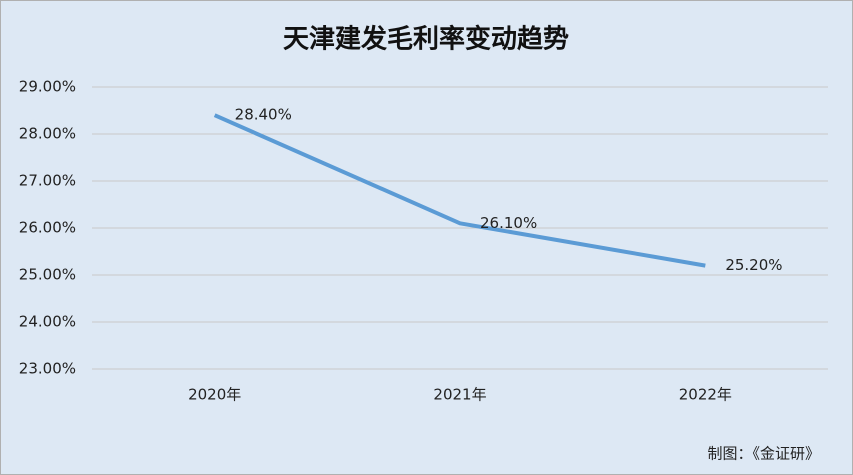 This screenshot has width=853, height=475. Describe the element at coordinates (459, 395) in the screenshot. I see `x-tick-label: 2021年` at that location.